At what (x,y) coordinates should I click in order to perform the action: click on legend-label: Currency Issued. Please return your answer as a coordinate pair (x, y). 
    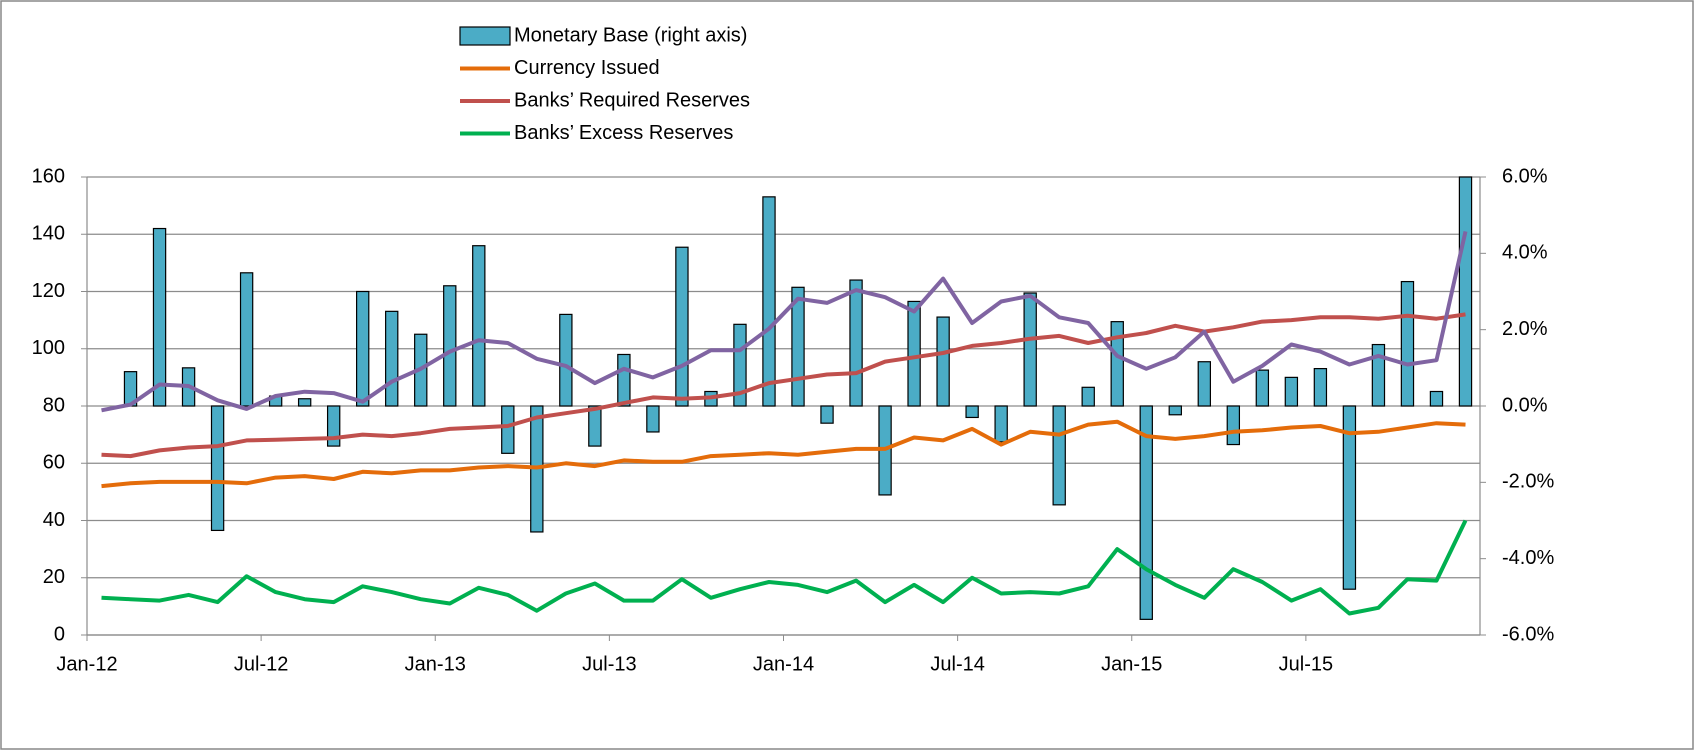
    Looking at the image, I should click on (587, 68).